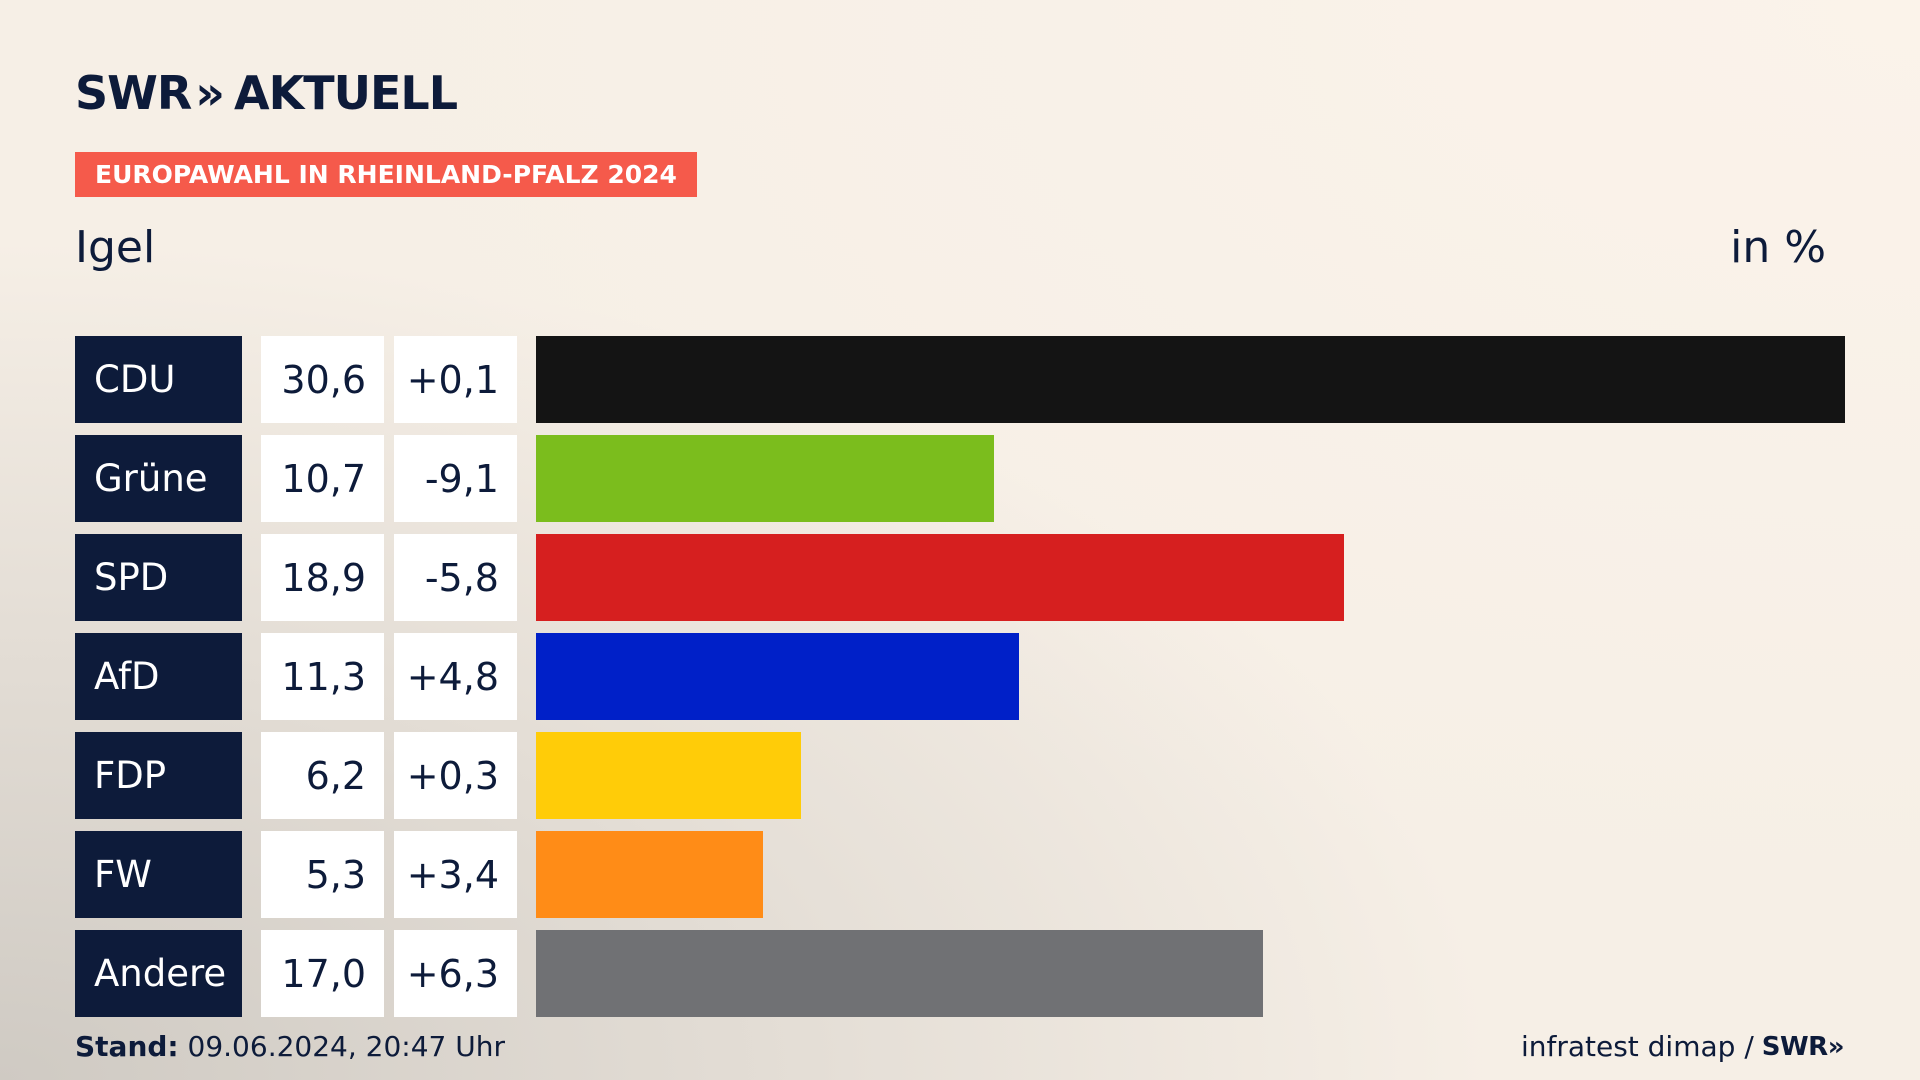  I want to click on timestamp: Stand: 09.06.2024, 20:47 Uhr, so click(290, 1046).